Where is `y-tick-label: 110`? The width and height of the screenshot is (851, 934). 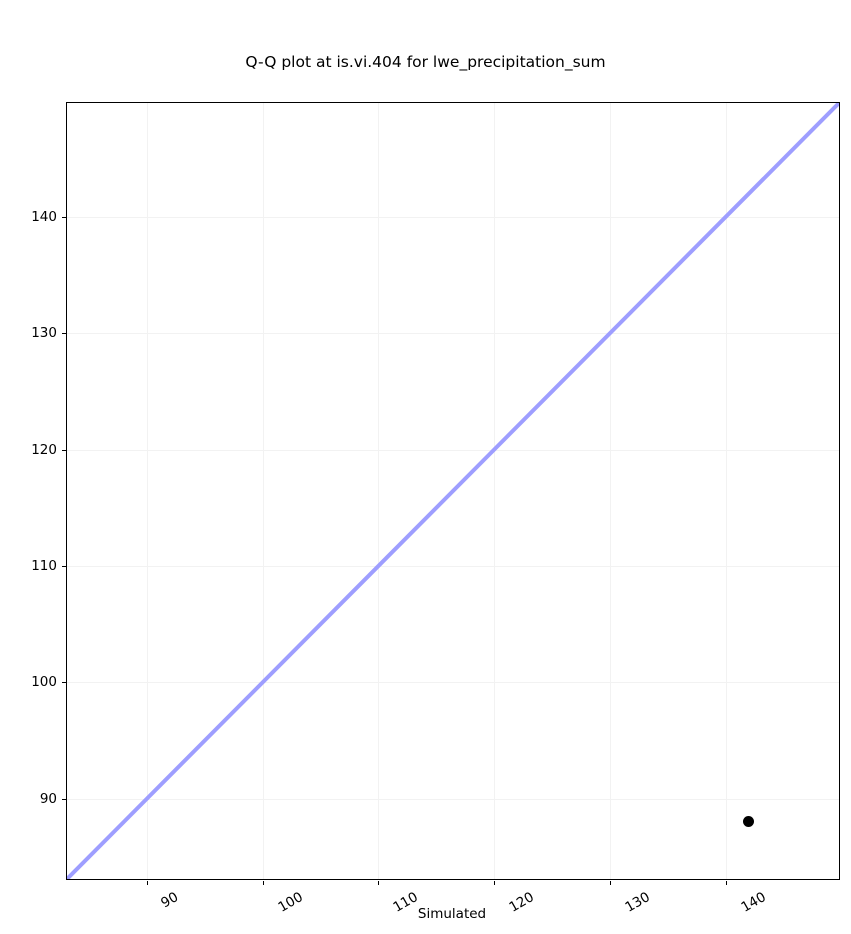 y-tick-label: 110 is located at coordinates (44, 566).